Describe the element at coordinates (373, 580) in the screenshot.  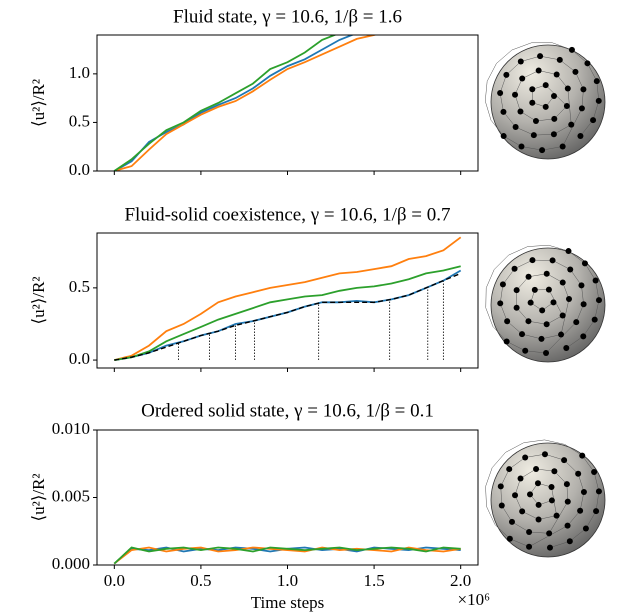
I see `x-tick-label: 1.5` at that location.